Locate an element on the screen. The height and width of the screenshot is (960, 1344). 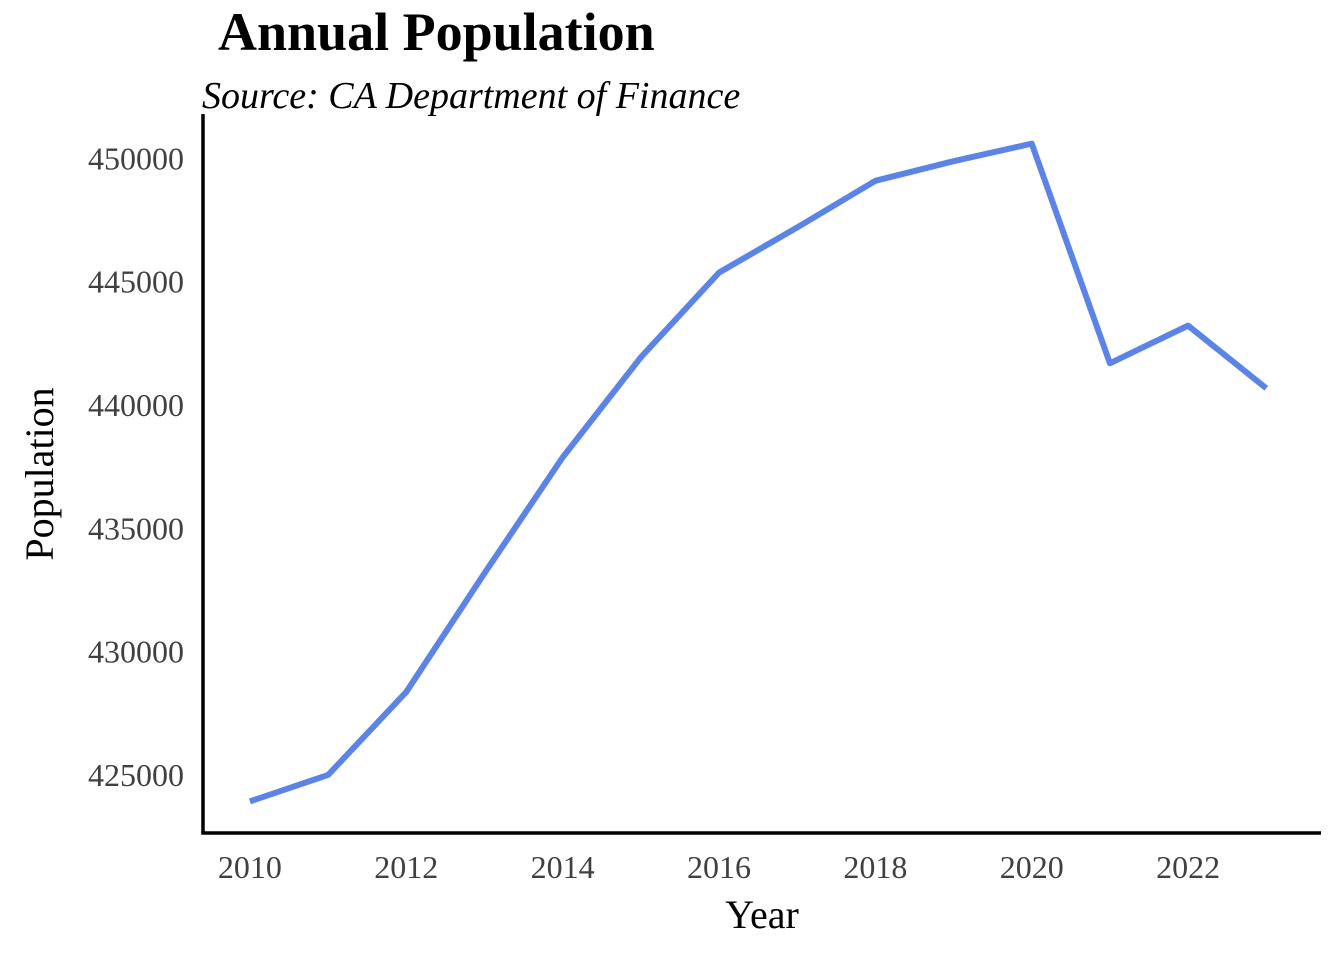
y-axis-ticks: 425000 430000 435000 440000 445000 450000 is located at coordinates (136, 466).